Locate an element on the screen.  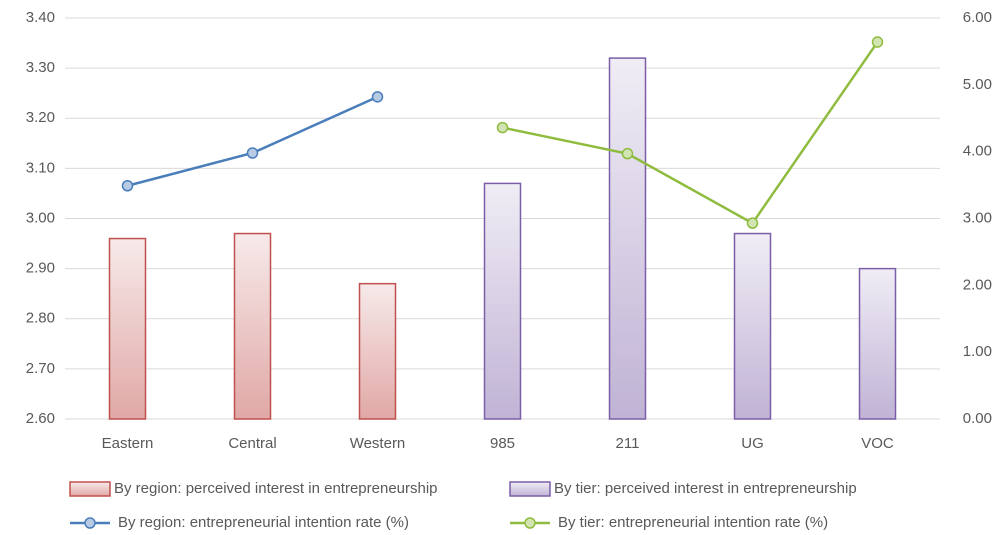
y-tick-label: 2.80 is located at coordinates (40, 318).